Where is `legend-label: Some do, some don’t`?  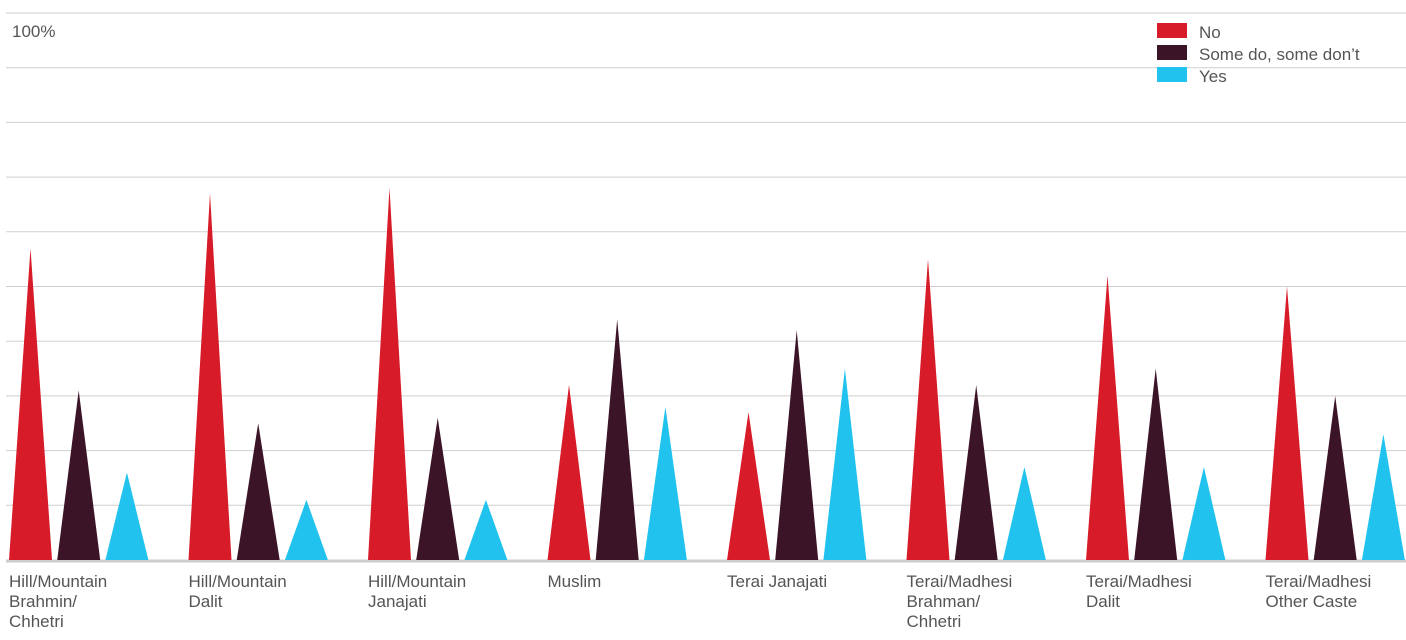 legend-label: Some do, some don’t is located at coordinates (1279, 54).